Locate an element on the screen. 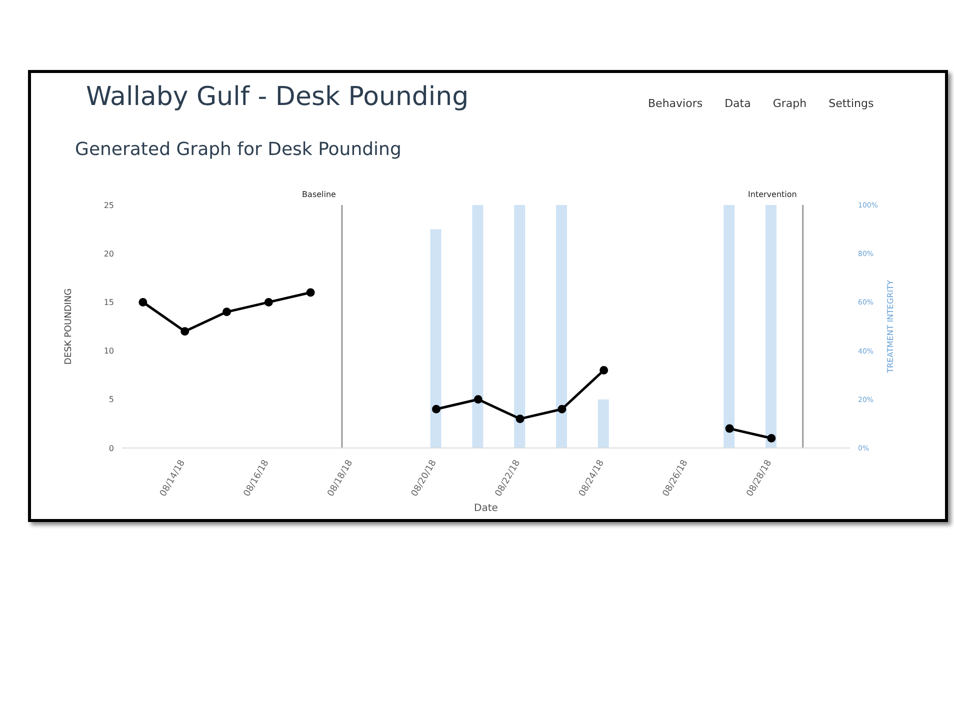 This screenshot has width=954, height=724. y-tick-label: 15 is located at coordinates (109, 303).